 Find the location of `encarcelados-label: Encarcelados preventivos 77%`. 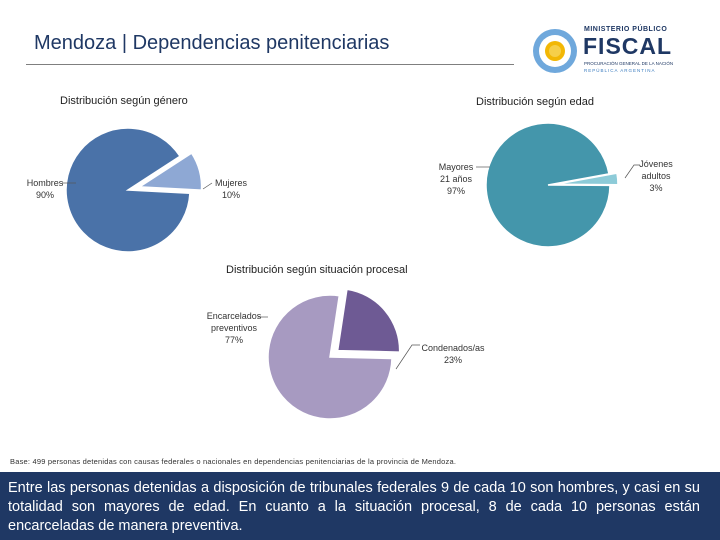

encarcelados-label: Encarcelados preventivos 77% is located at coordinates (234, 328).